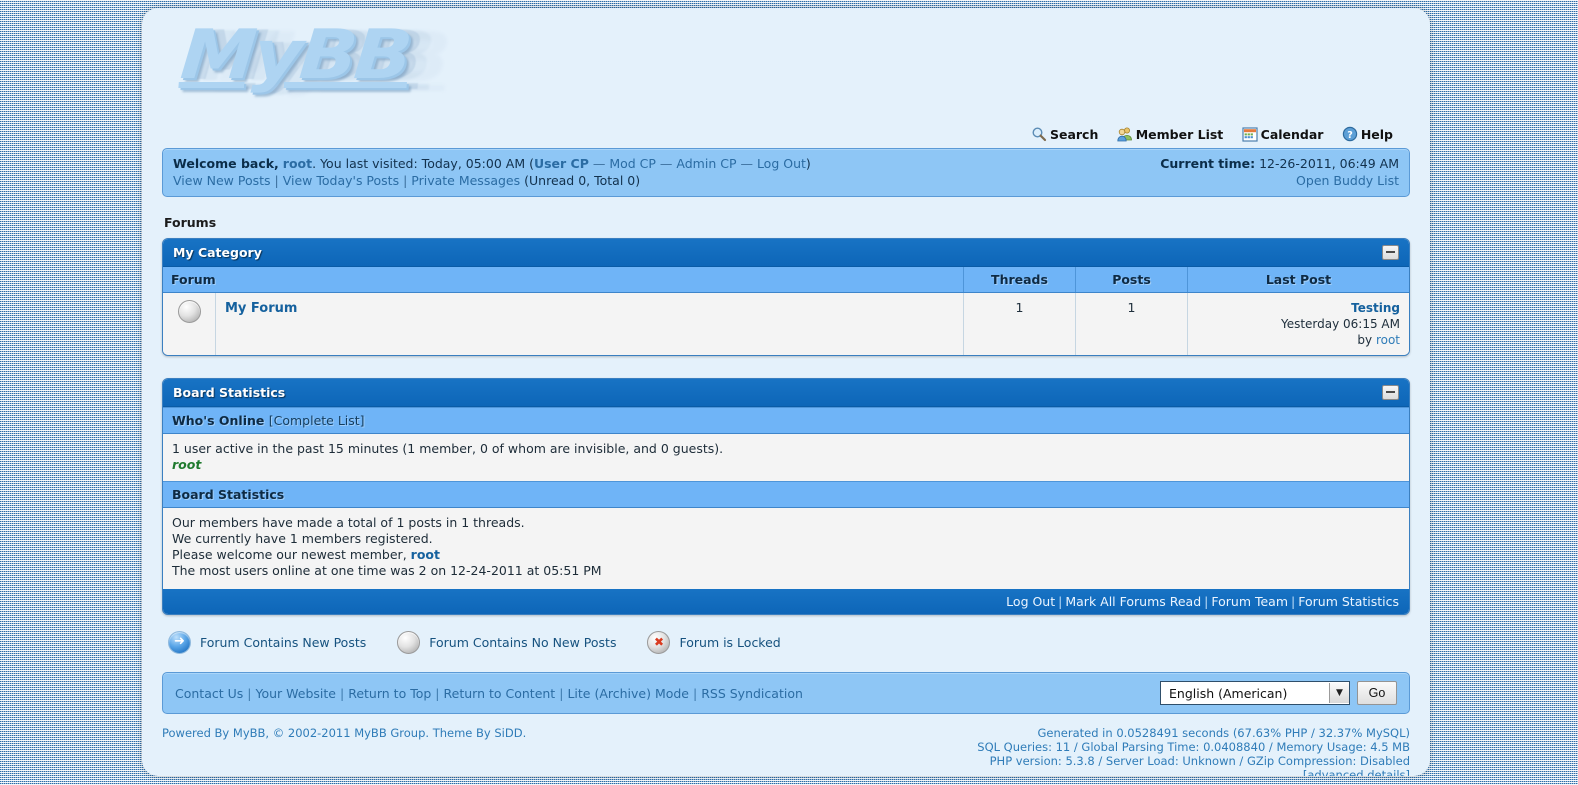  What do you see at coordinates (1339, 693) in the screenshot?
I see `chevron-down-icon: ▼` at bounding box center [1339, 693].